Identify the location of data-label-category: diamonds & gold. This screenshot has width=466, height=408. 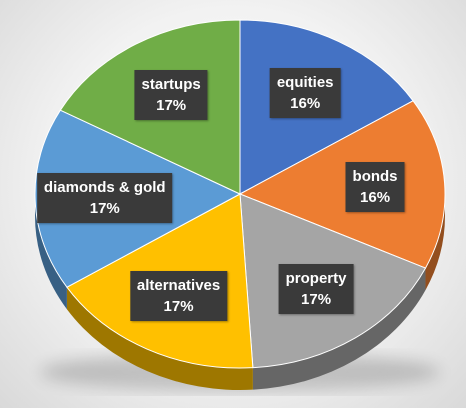
(104, 187).